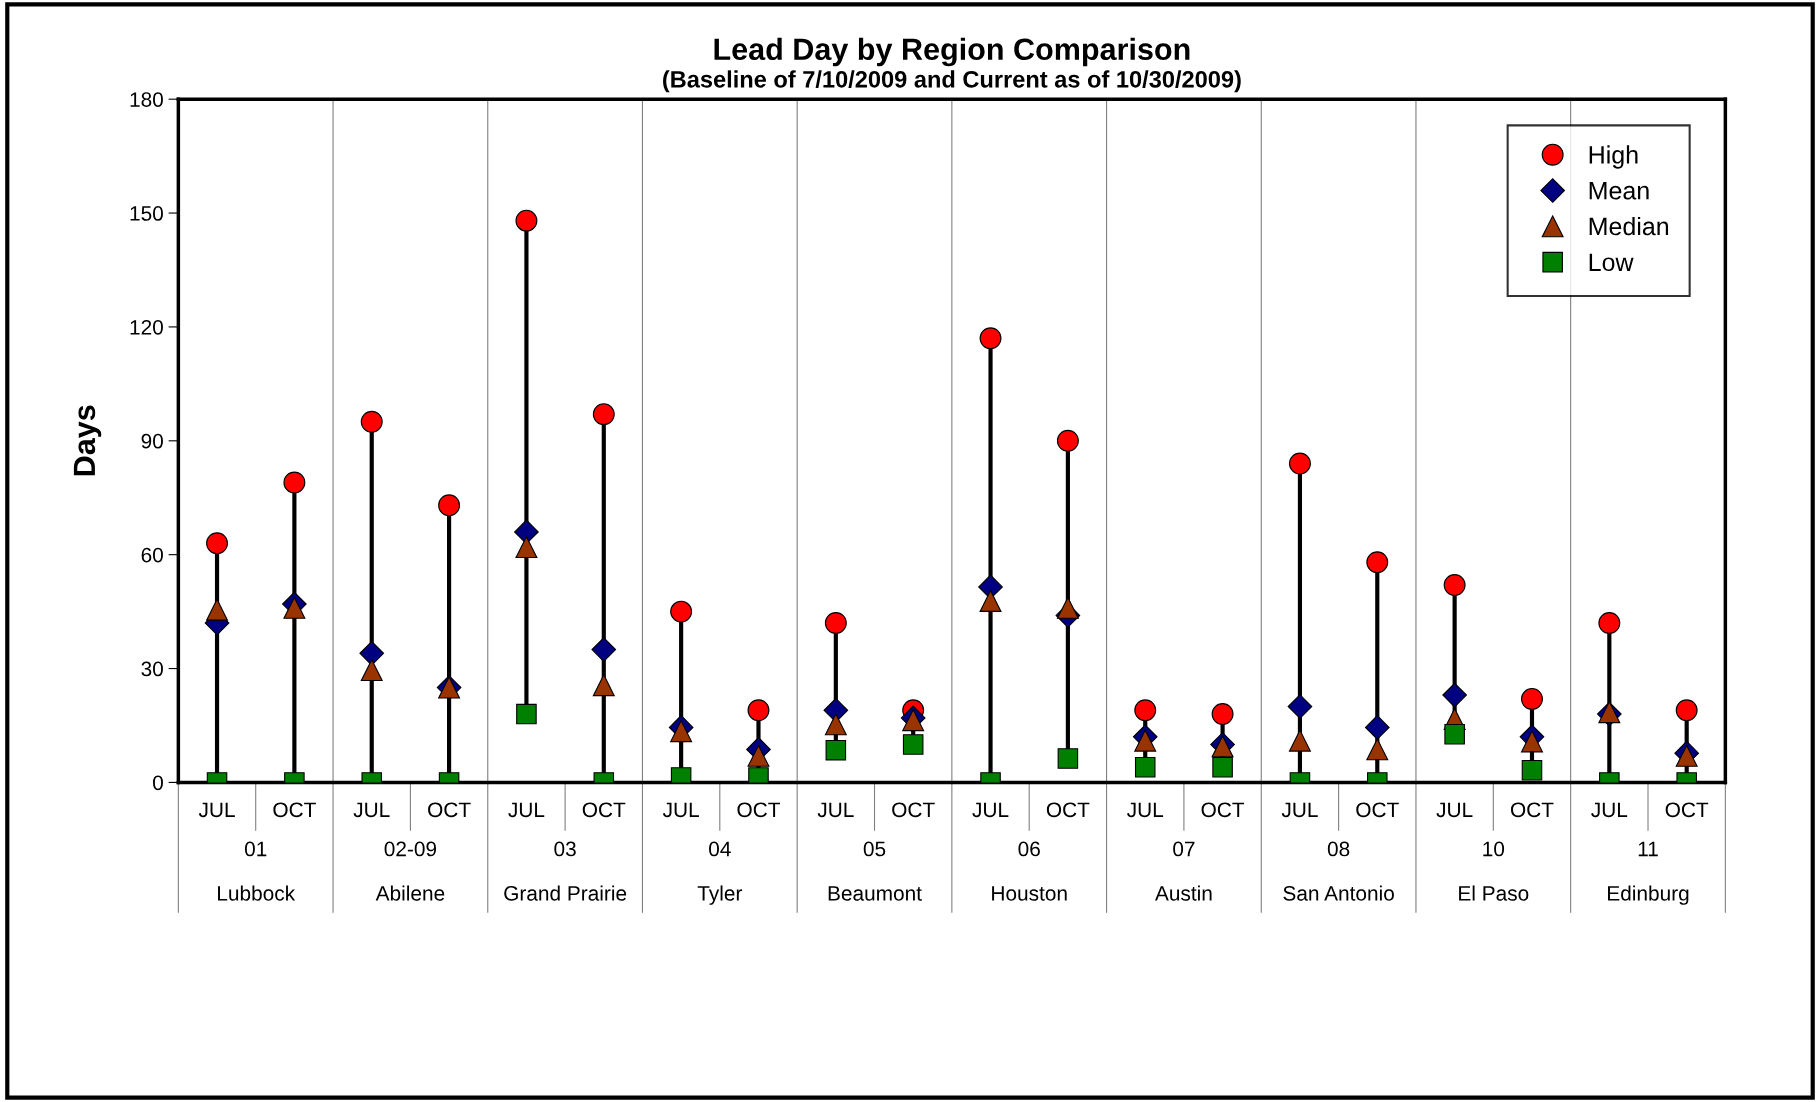 This screenshot has height=1102, width=1820. What do you see at coordinates (720, 849) in the screenshot?
I see `text: 04` at bounding box center [720, 849].